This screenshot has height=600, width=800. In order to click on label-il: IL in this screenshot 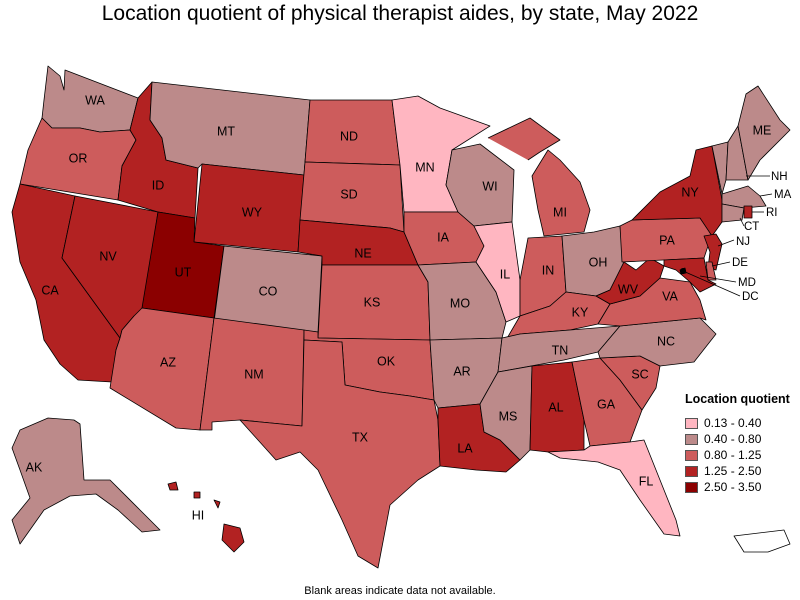, I will do `click(505, 274)`.